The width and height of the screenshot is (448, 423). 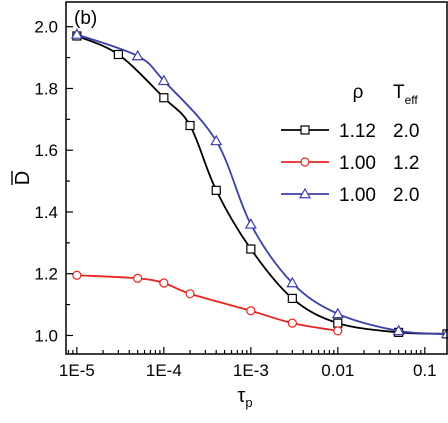 I want to click on legend-entry-1: 1.12 2.0, so click(x=350, y=131).